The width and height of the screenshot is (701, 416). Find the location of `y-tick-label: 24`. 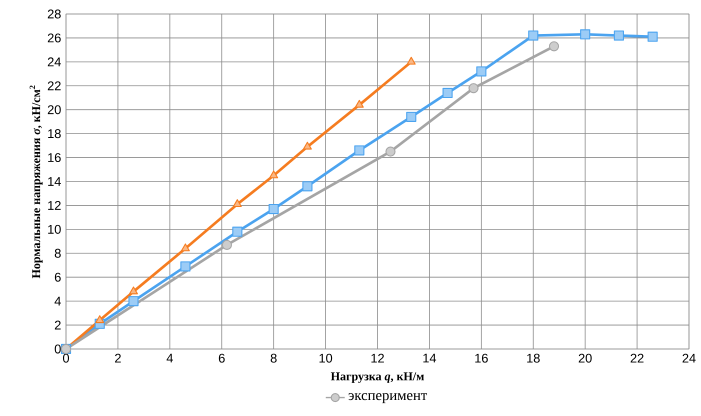

y-tick-label: 24 is located at coordinates (54, 61).